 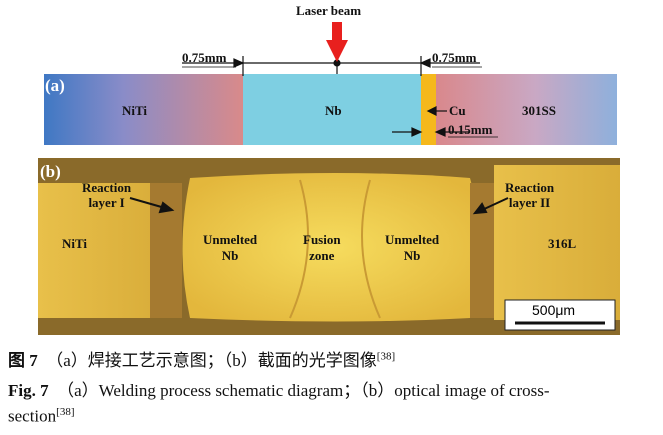 I want to click on ss-region, so click(x=526, y=109).